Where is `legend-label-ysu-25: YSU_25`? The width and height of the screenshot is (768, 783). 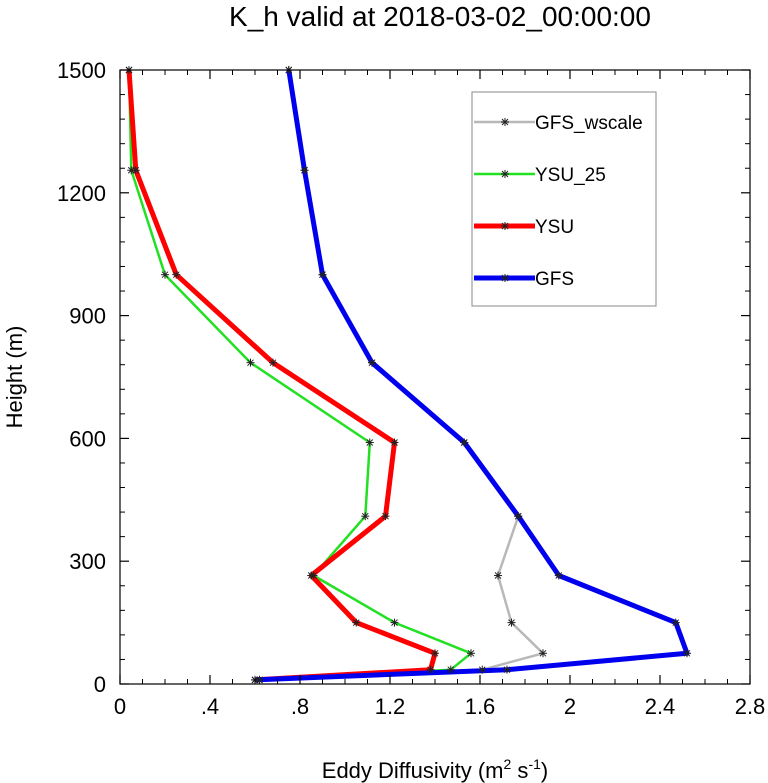 legend-label-ysu-25: YSU_25 is located at coordinates (570, 175).